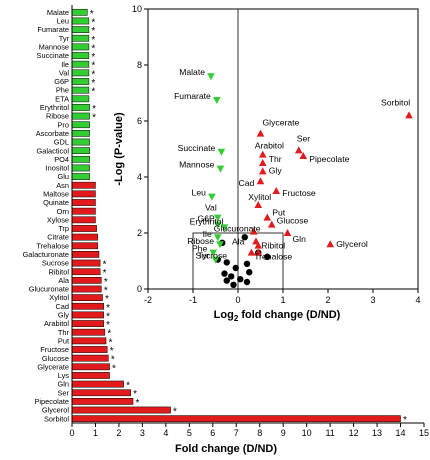 Image resolution: width=430 pixels, height=460 pixels. I want to click on point-label: Xylitol, so click(259, 197).